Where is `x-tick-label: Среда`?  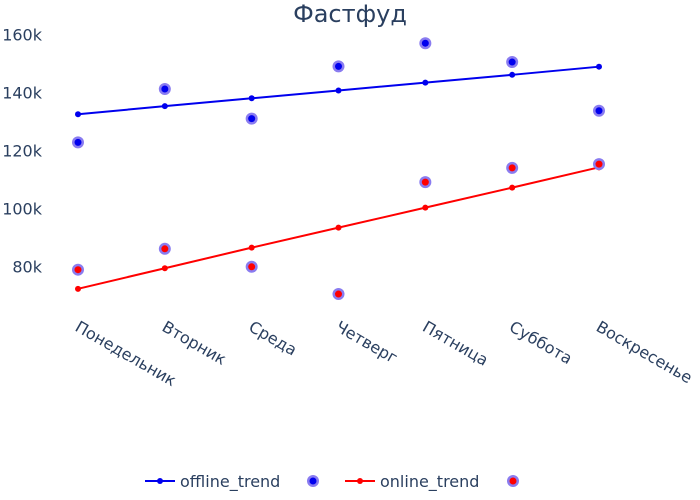
x-tick-label: Среда is located at coordinates (273, 338).